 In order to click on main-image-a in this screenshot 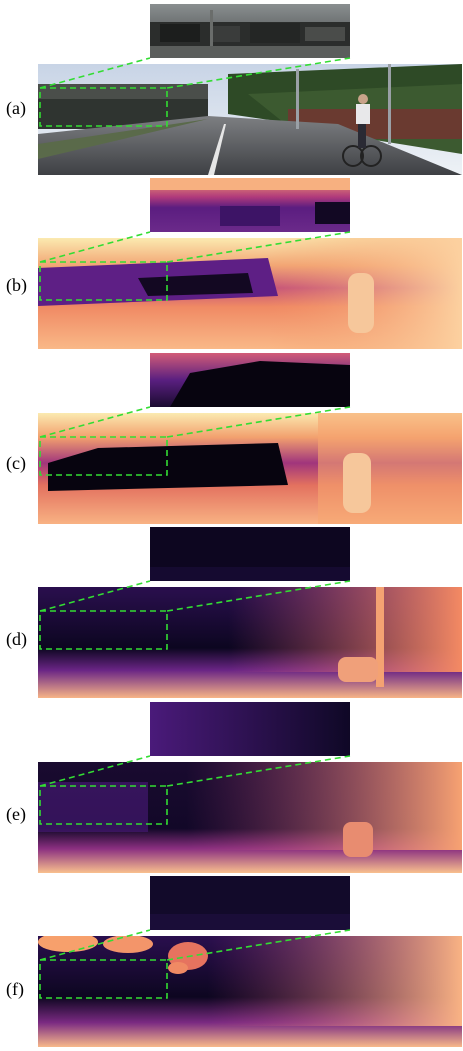, I will do `click(250, 119)`.